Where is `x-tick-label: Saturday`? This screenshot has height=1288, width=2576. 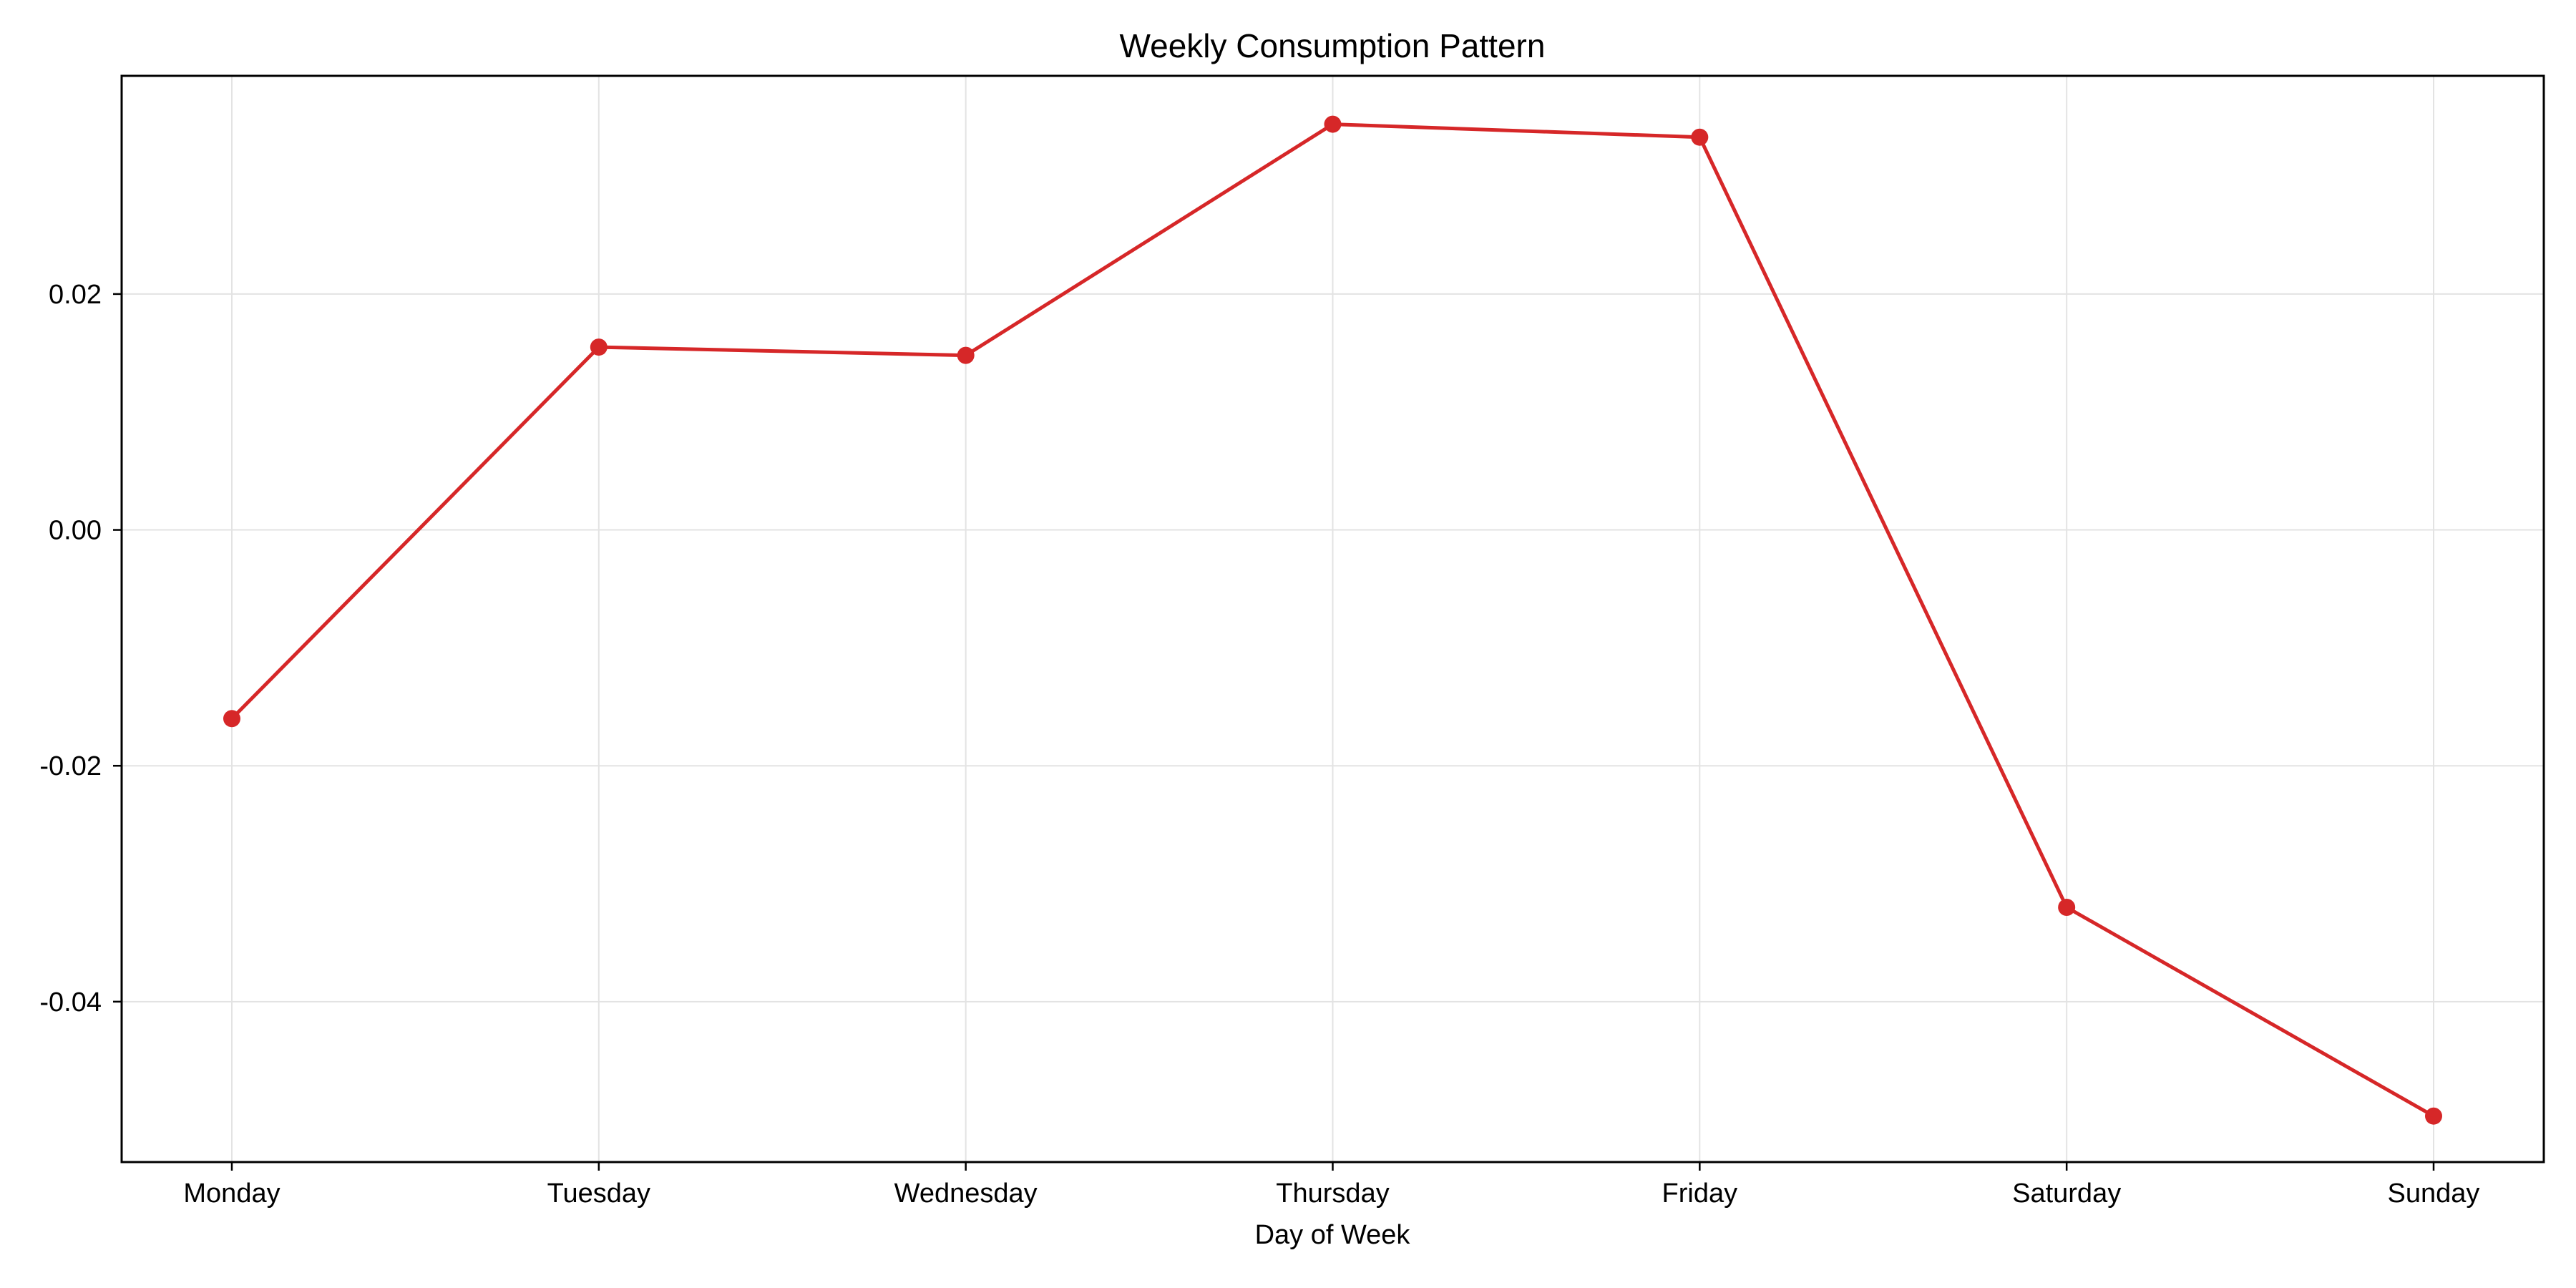 x-tick-label: Saturday is located at coordinates (2066, 1194).